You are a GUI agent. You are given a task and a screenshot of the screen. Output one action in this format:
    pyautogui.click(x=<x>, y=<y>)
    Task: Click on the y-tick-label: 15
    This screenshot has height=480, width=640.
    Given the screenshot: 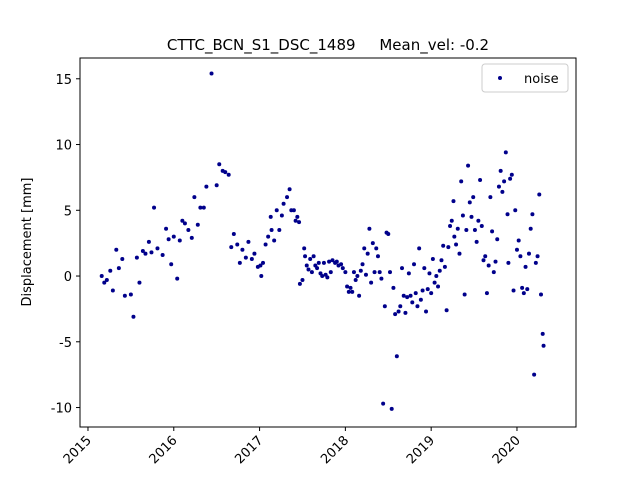 What is the action you would take?
    pyautogui.click(x=63, y=80)
    